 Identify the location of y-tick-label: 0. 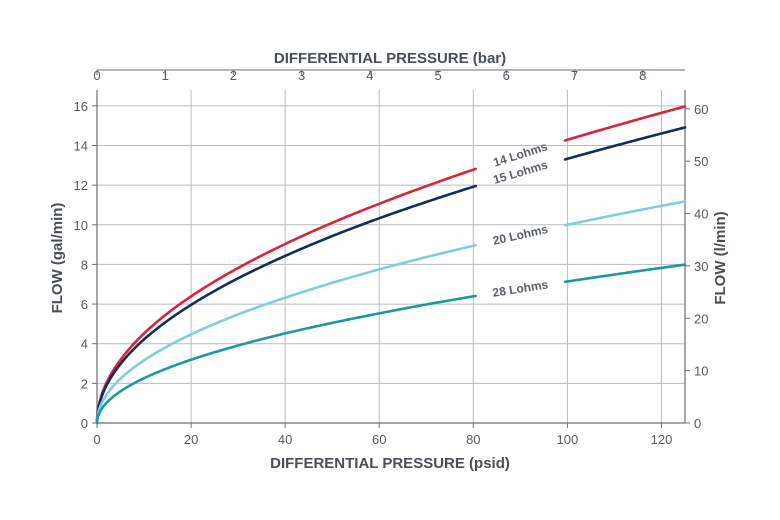
(84, 423).